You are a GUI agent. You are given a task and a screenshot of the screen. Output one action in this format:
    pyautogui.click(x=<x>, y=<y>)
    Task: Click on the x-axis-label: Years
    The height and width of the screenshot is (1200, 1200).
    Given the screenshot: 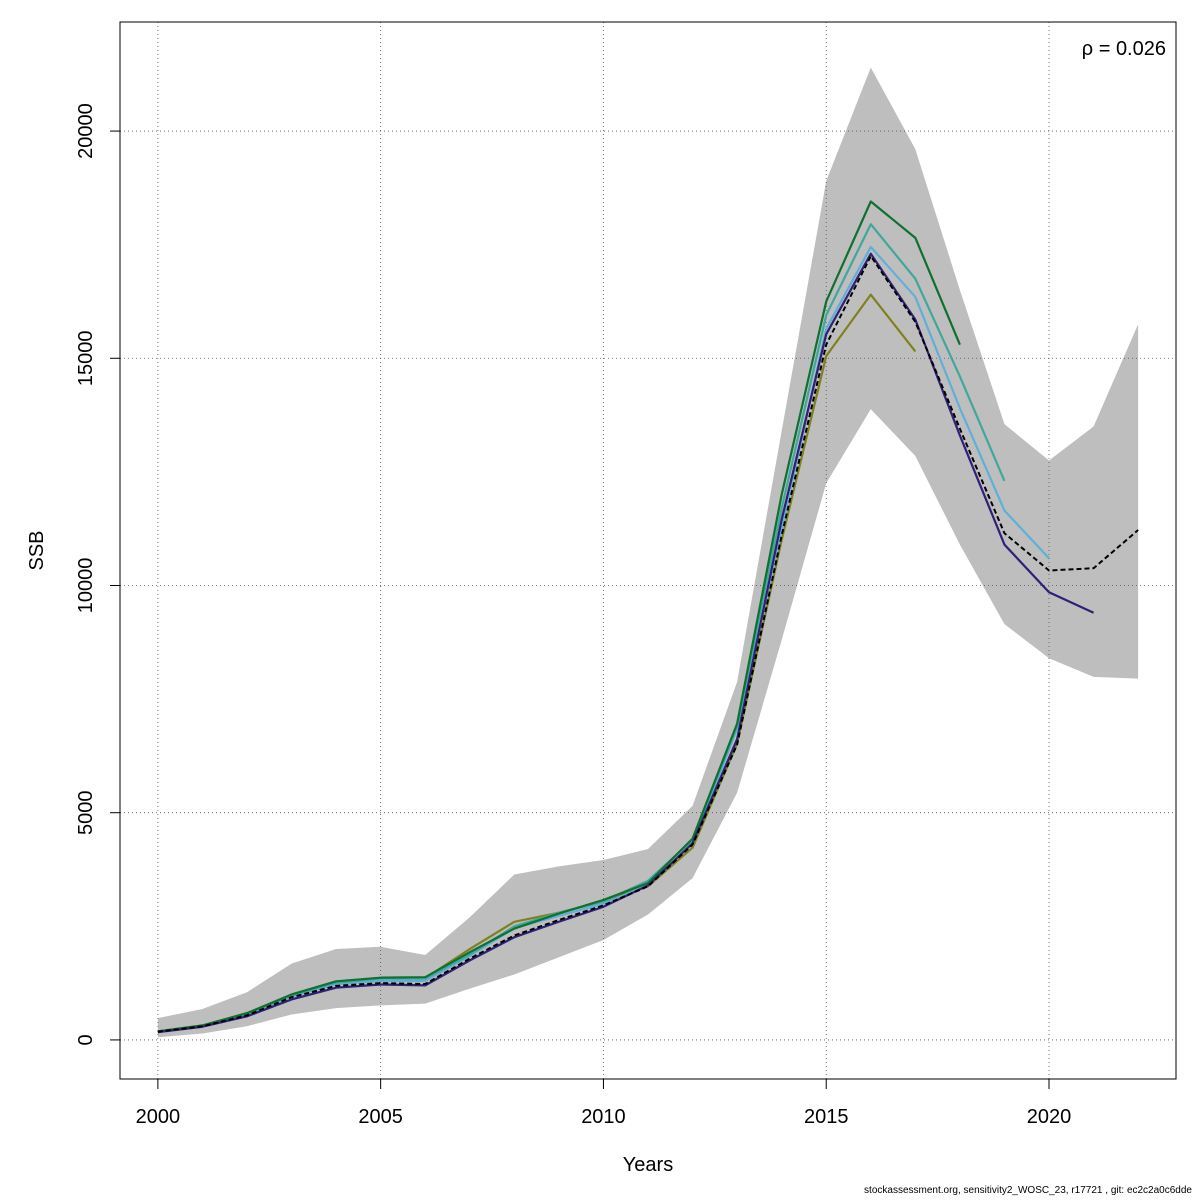 What is the action you would take?
    pyautogui.click(x=648, y=1165)
    